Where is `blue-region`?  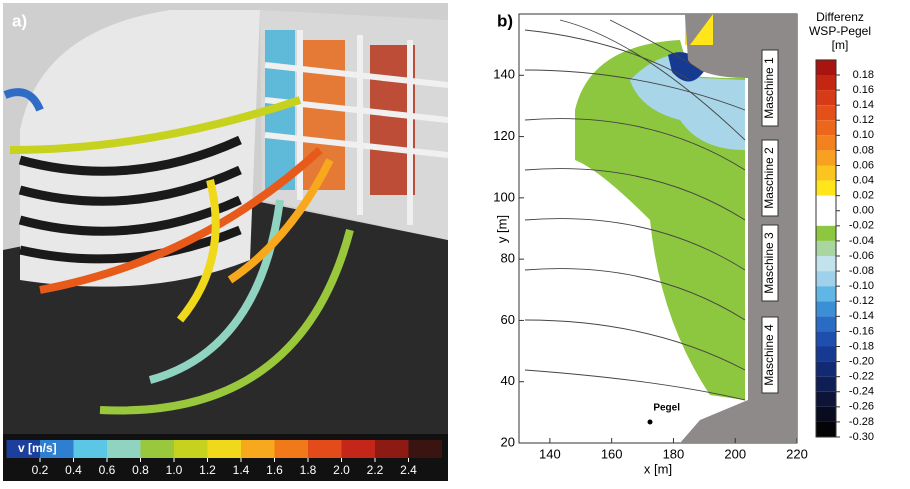
blue-region is located at coordinates (687, 102).